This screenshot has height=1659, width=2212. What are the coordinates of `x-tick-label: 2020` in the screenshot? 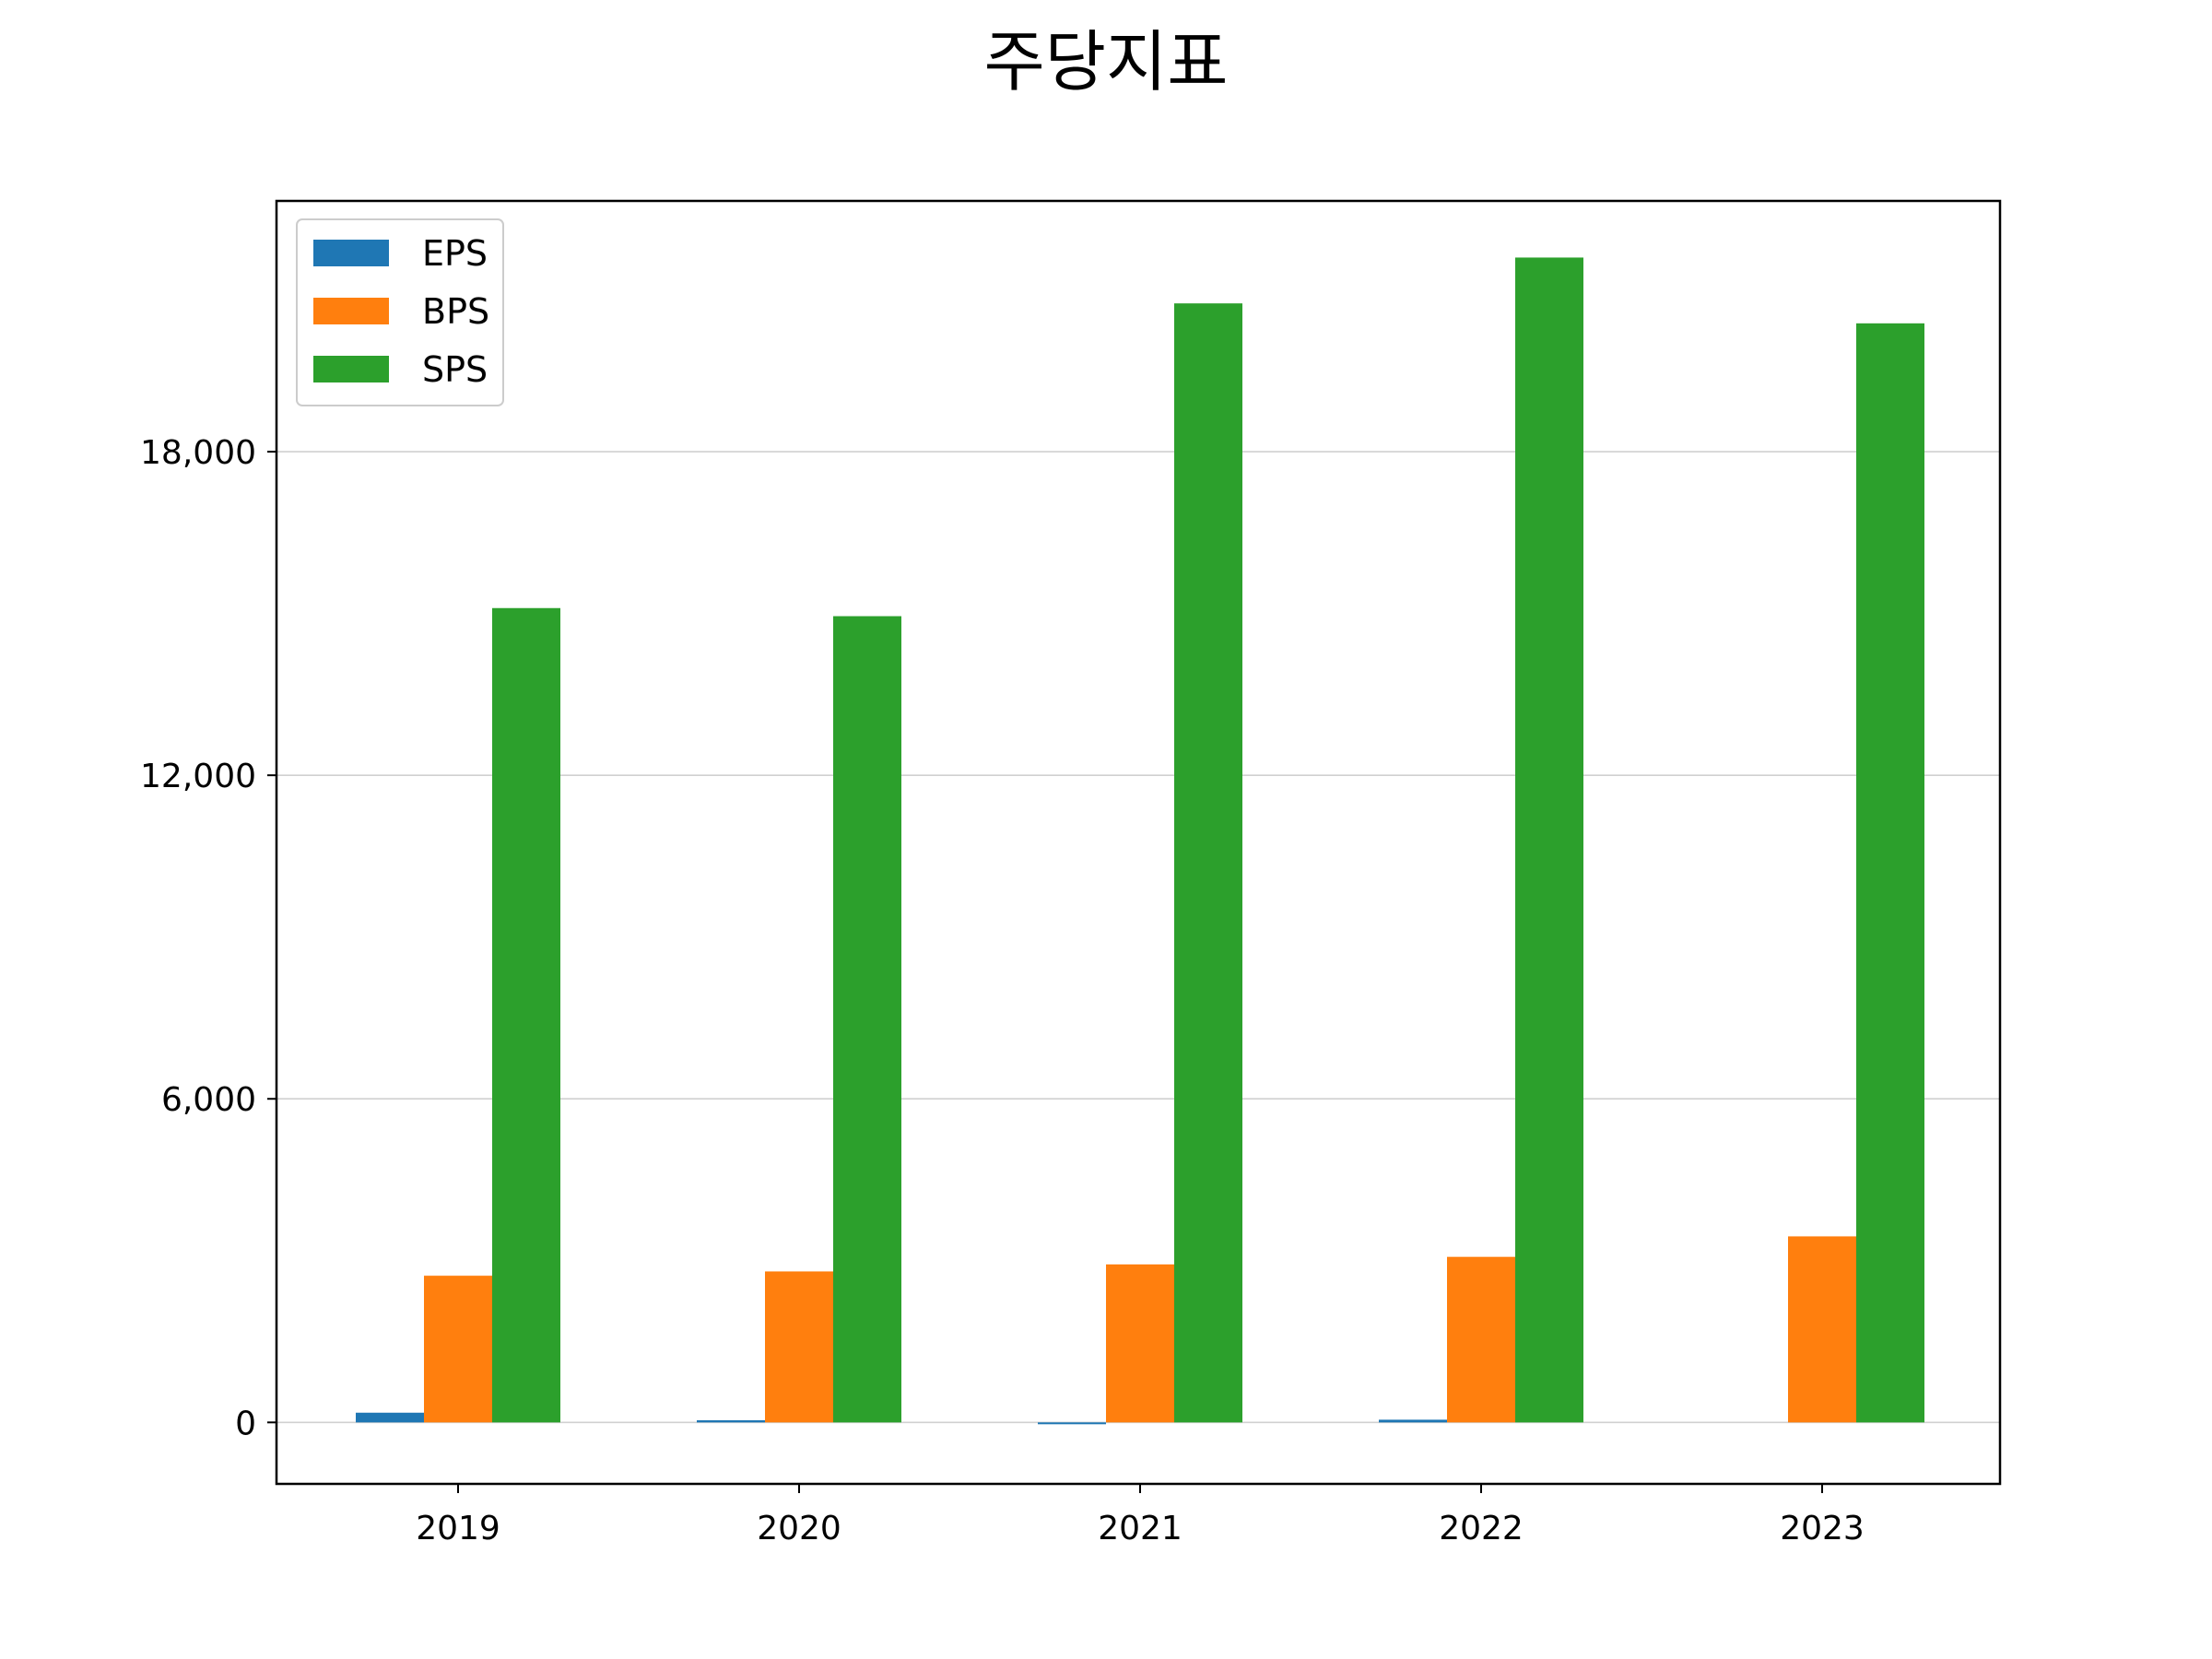 It's located at (799, 1528).